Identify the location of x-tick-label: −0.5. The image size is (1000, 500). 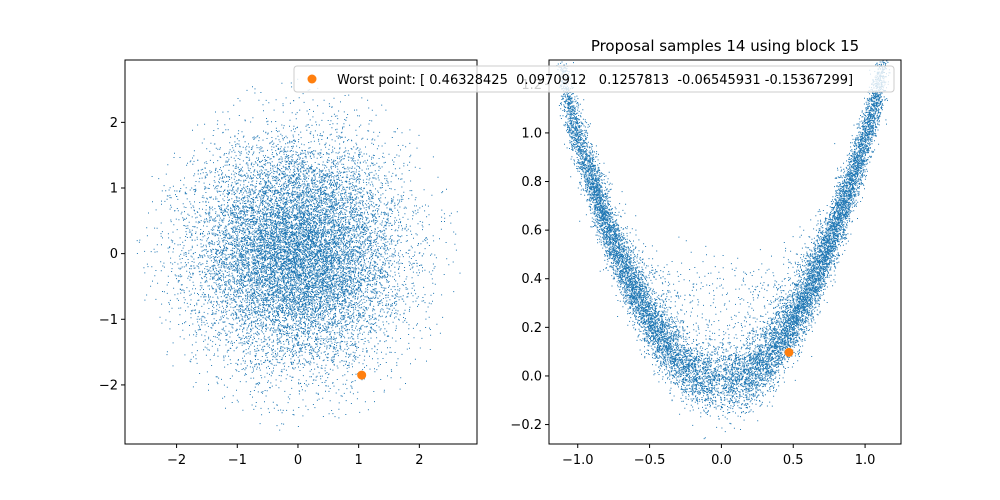
(650, 460).